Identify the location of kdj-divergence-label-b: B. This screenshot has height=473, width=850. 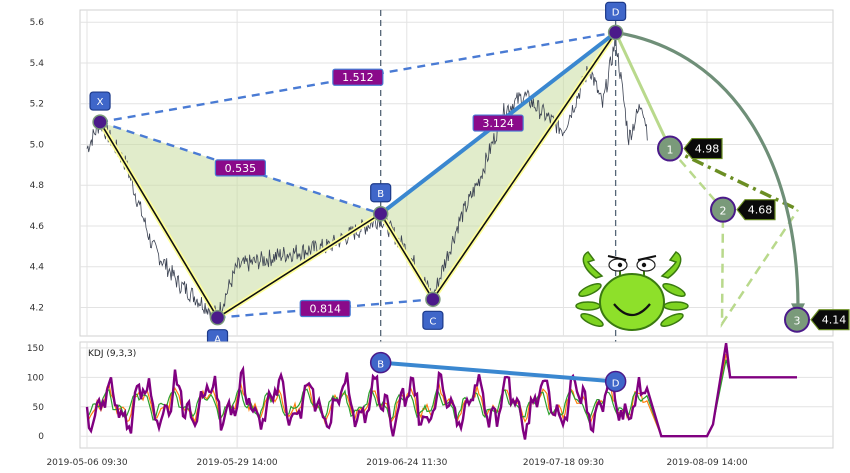
(380, 365).